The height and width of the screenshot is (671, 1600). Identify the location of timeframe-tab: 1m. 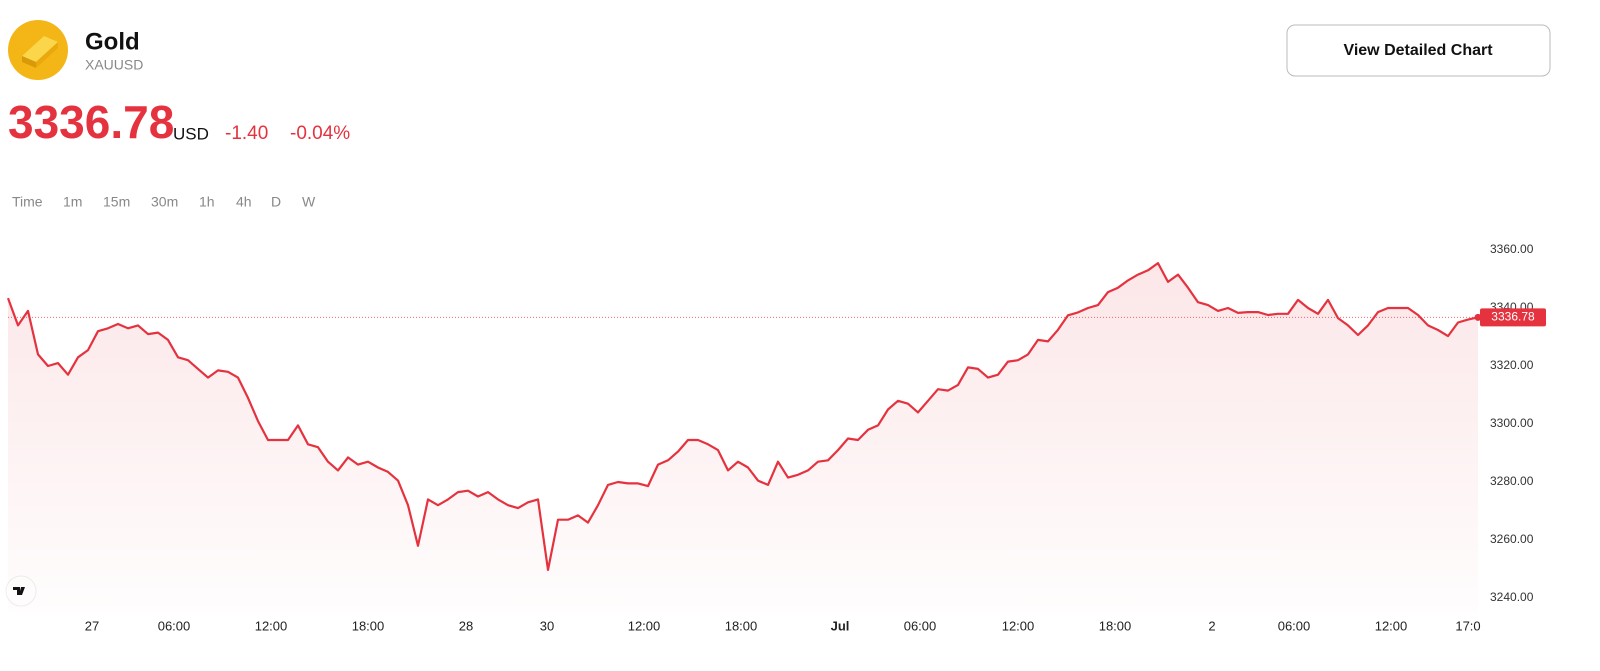
(72, 202).